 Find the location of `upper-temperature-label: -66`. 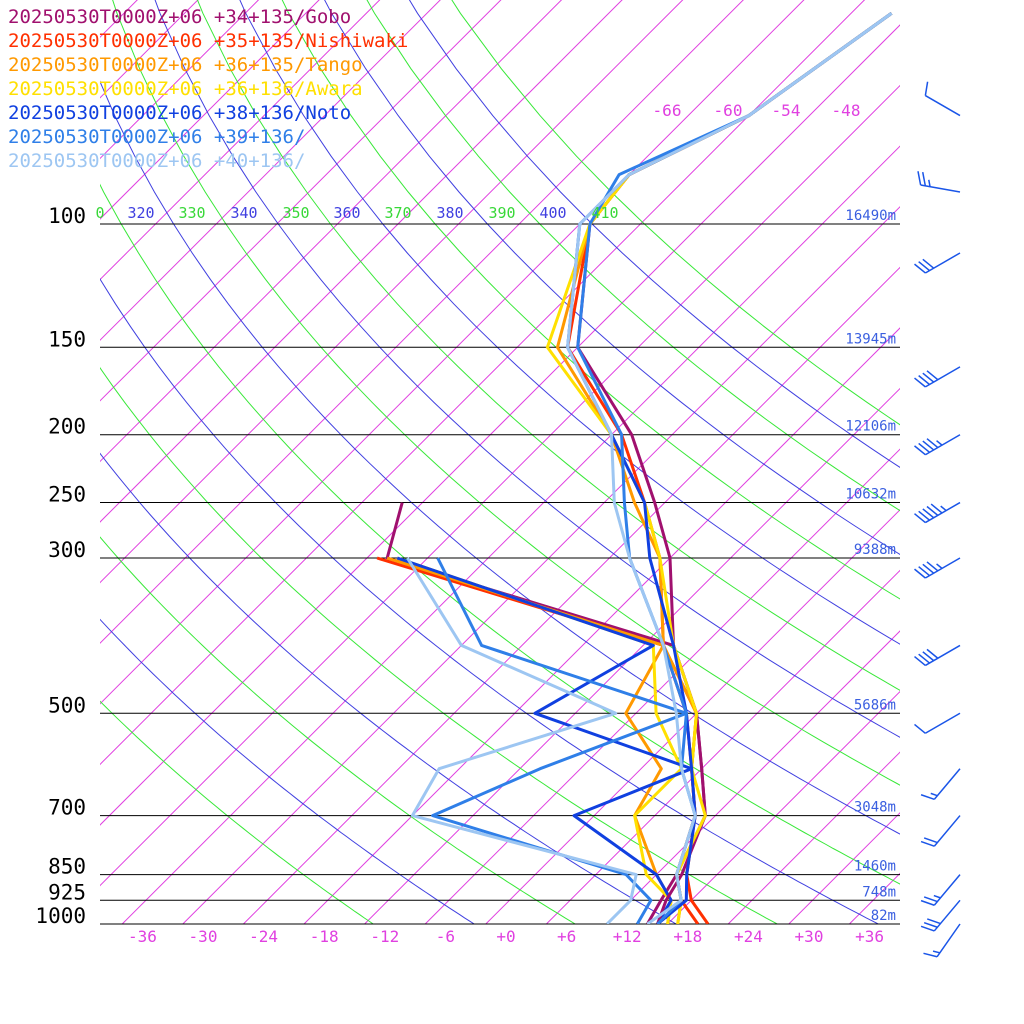

upper-temperature-label: -66 is located at coordinates (667, 110).